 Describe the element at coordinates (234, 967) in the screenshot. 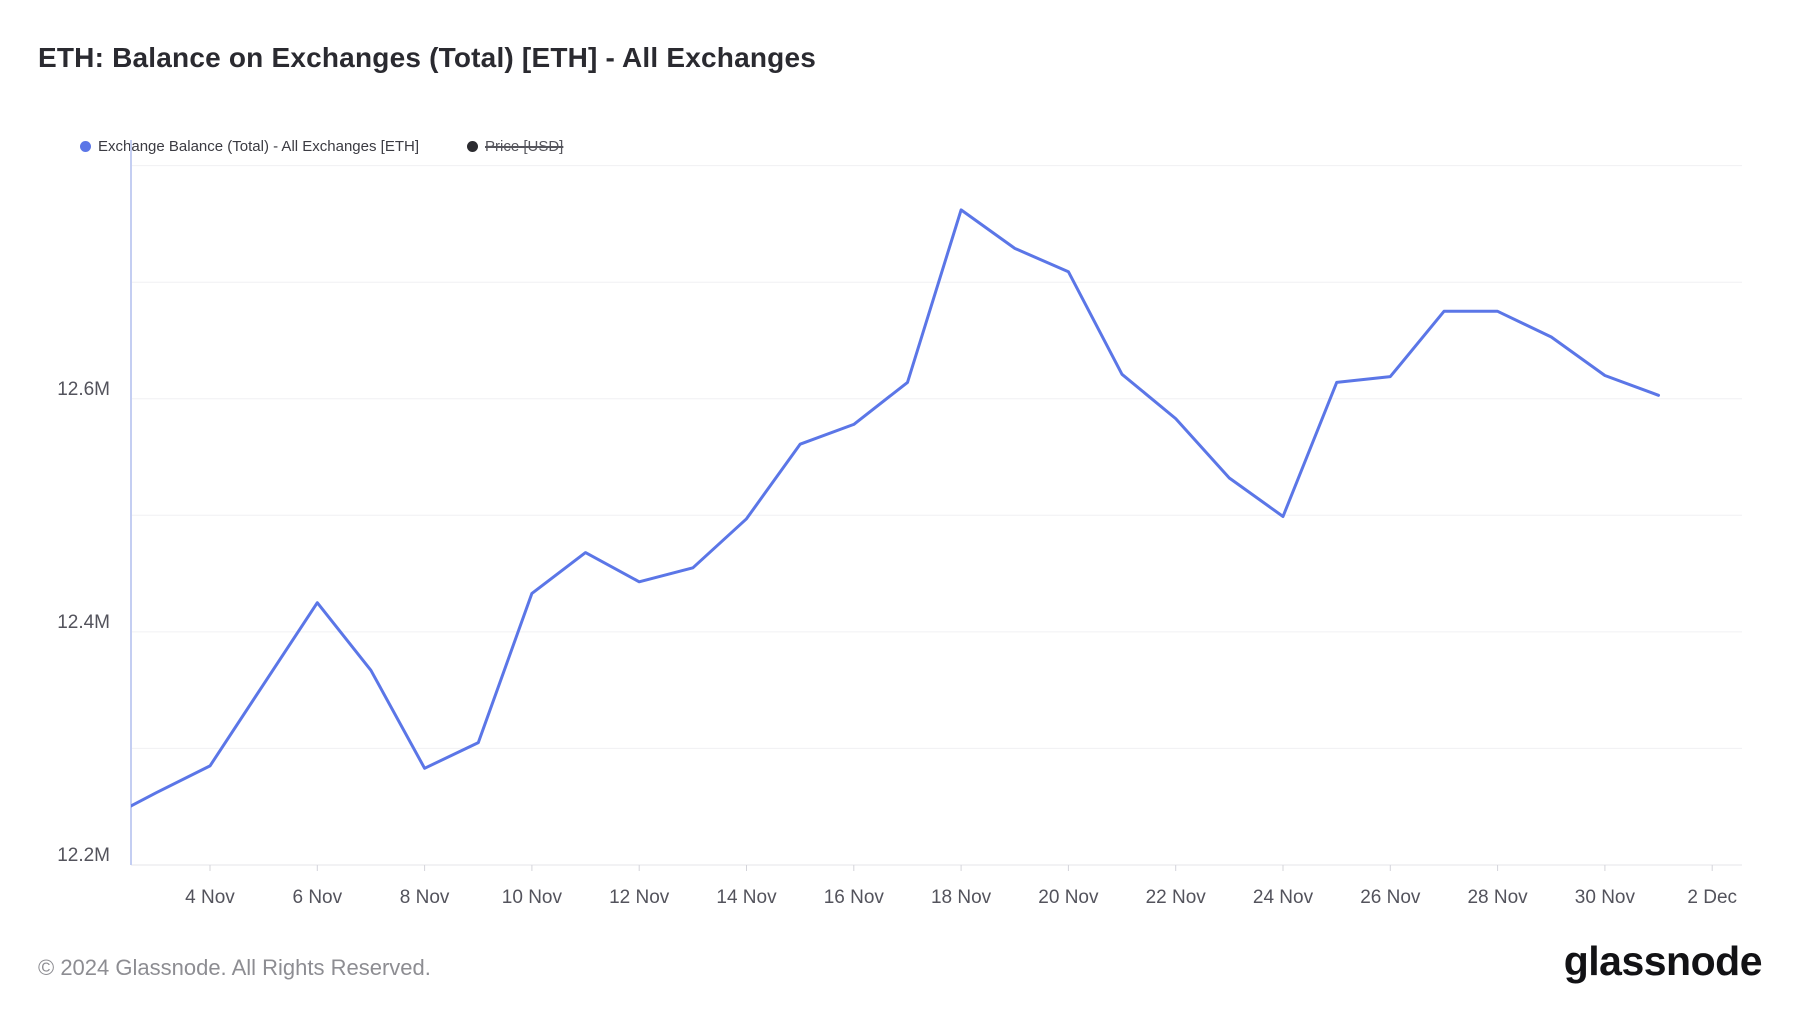

I see `copyright-text: © 2024 Glassnode. All Rights Reserved.` at that location.